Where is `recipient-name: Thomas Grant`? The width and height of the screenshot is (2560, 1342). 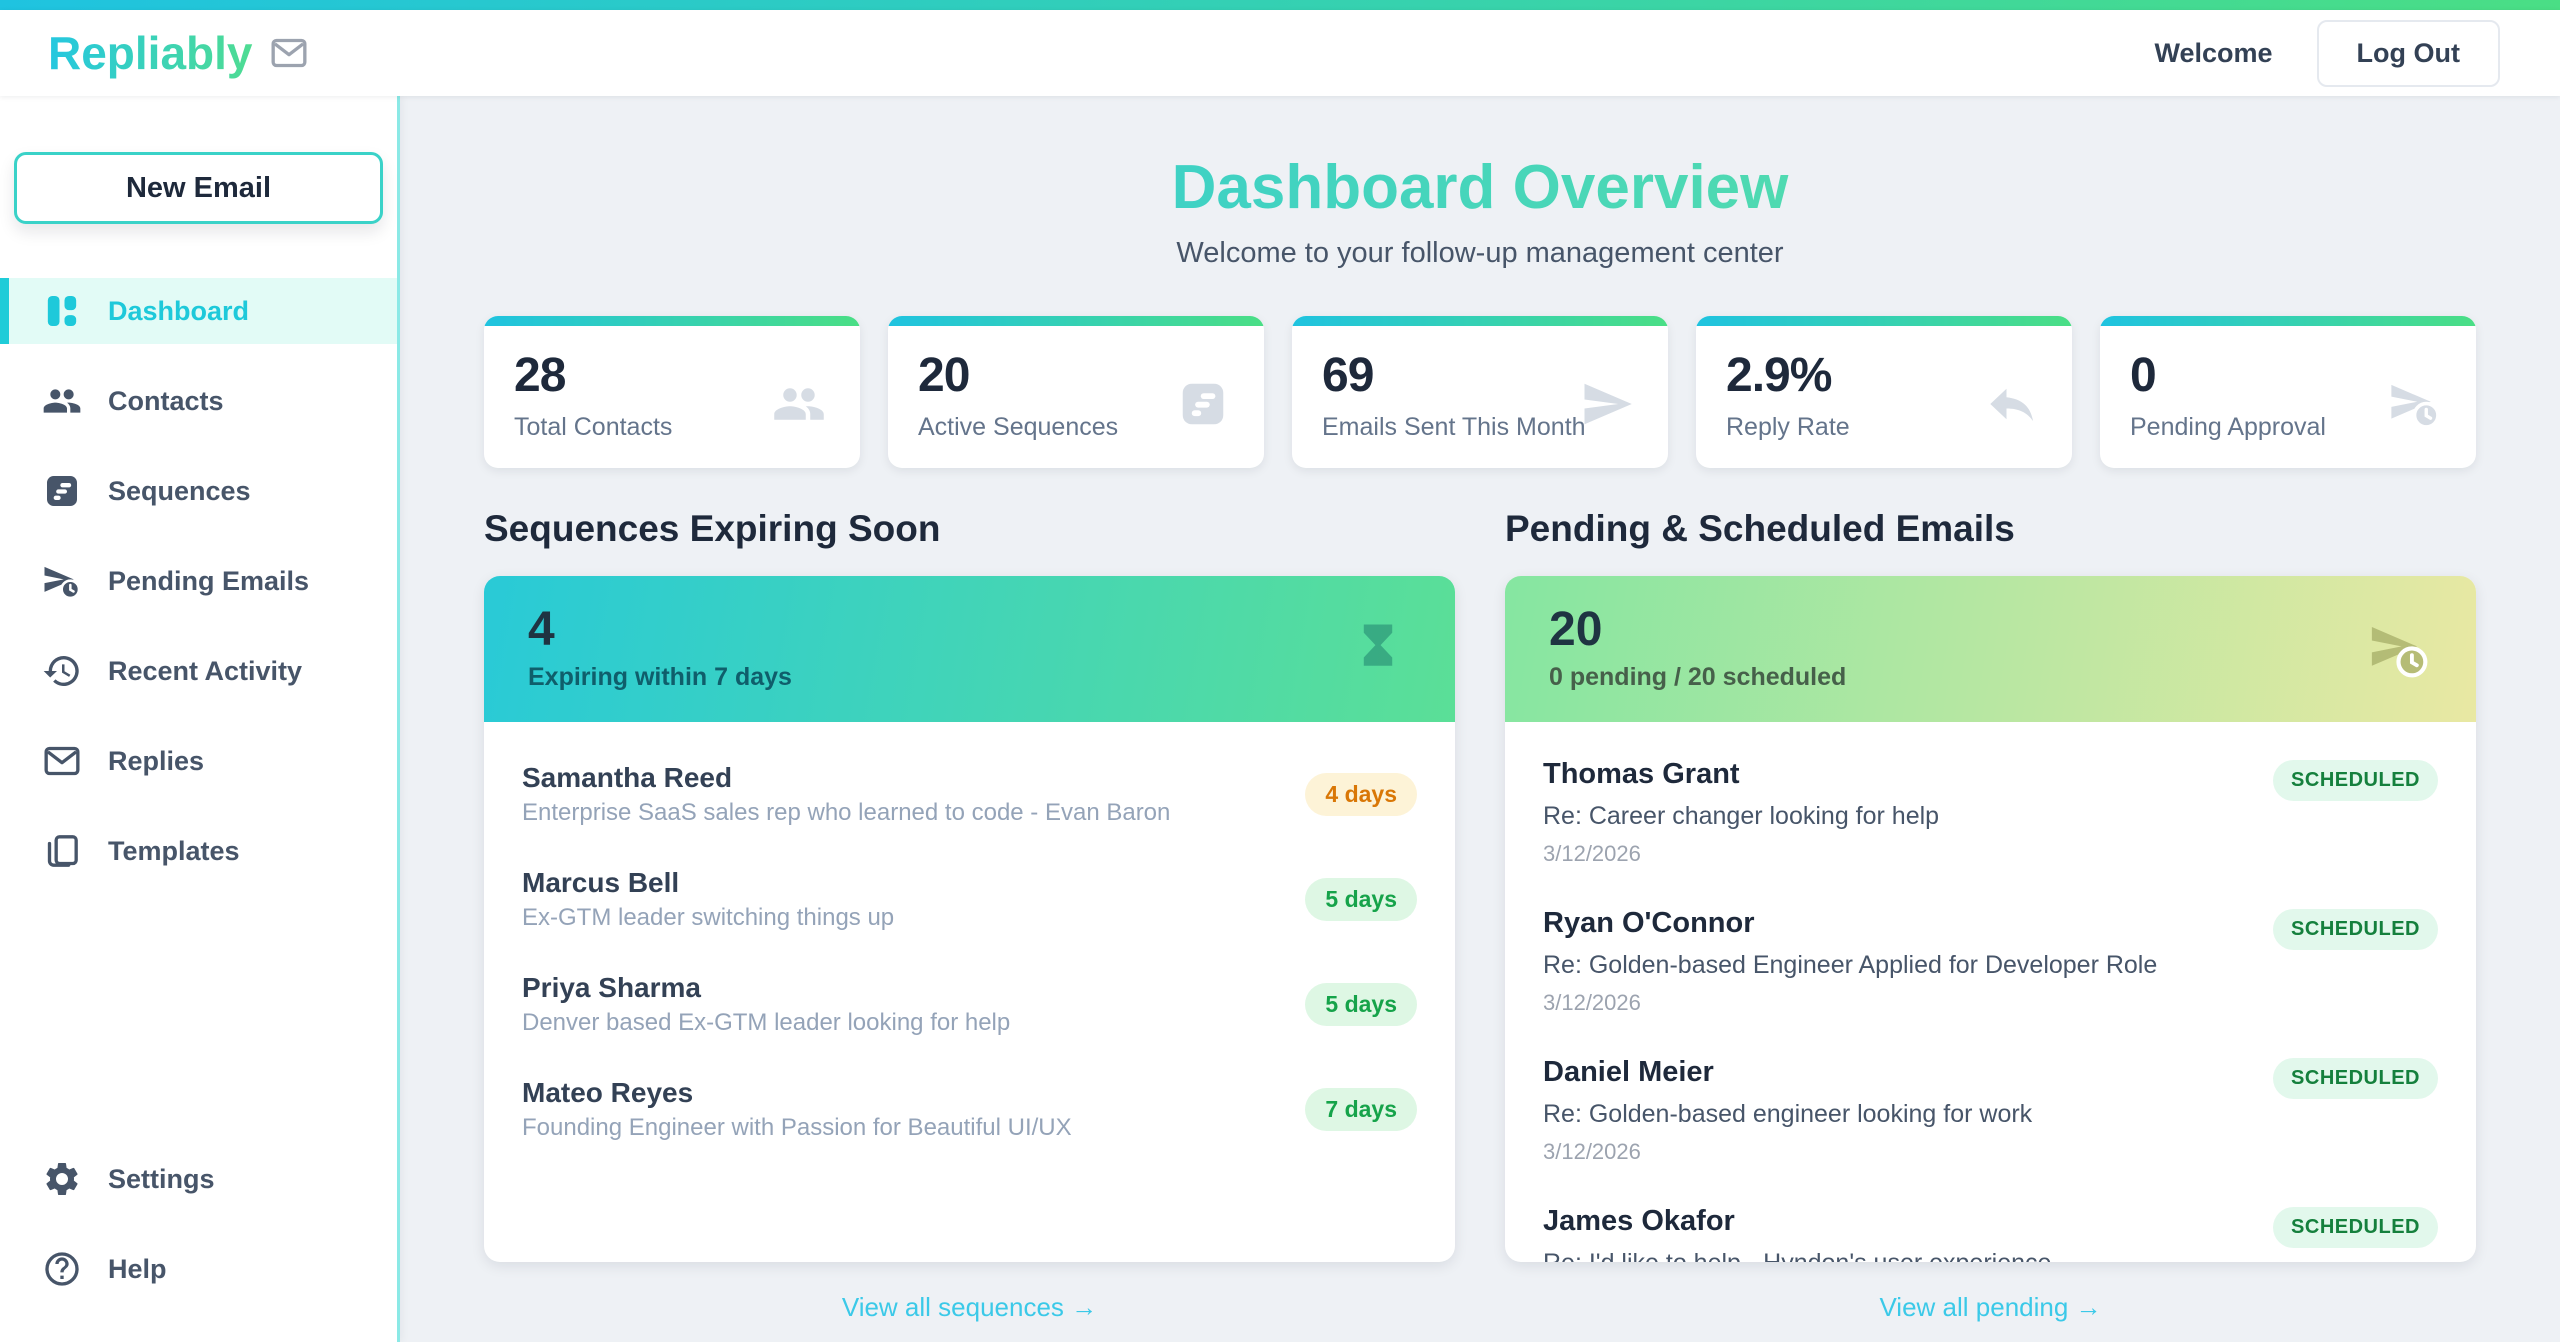
recipient-name: Thomas Grant is located at coordinates (1641, 774).